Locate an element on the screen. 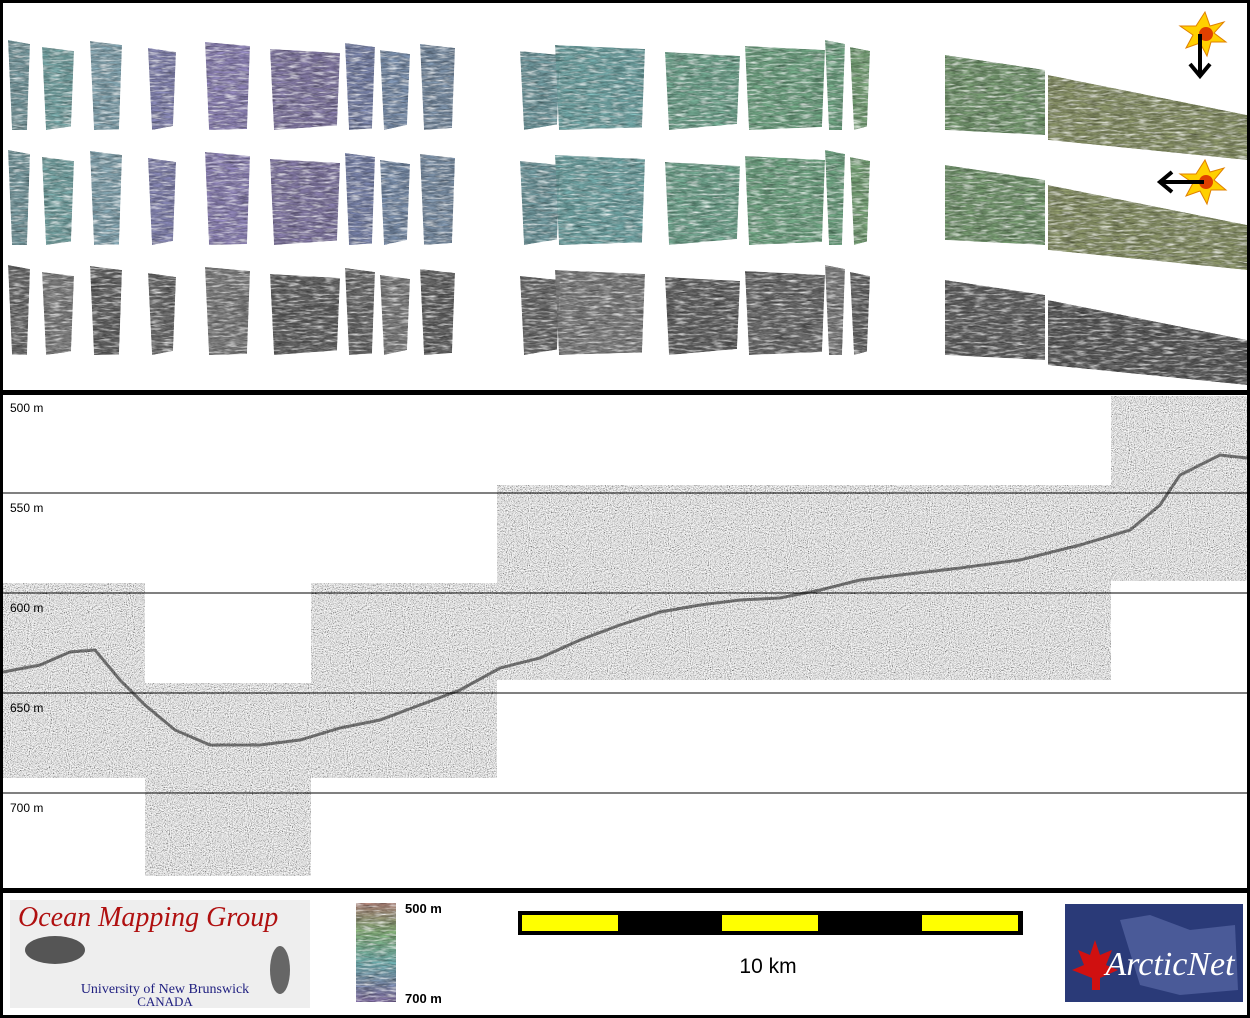 This screenshot has width=1250, height=1018. scale-bar: 10 km is located at coordinates (770, 944).